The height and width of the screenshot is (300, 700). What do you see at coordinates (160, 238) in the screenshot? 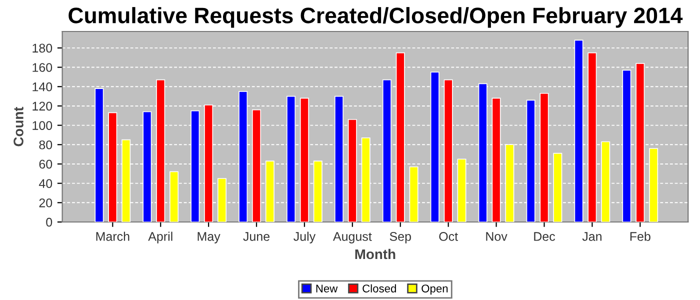
I see `x-tick-label: April` at bounding box center [160, 238].